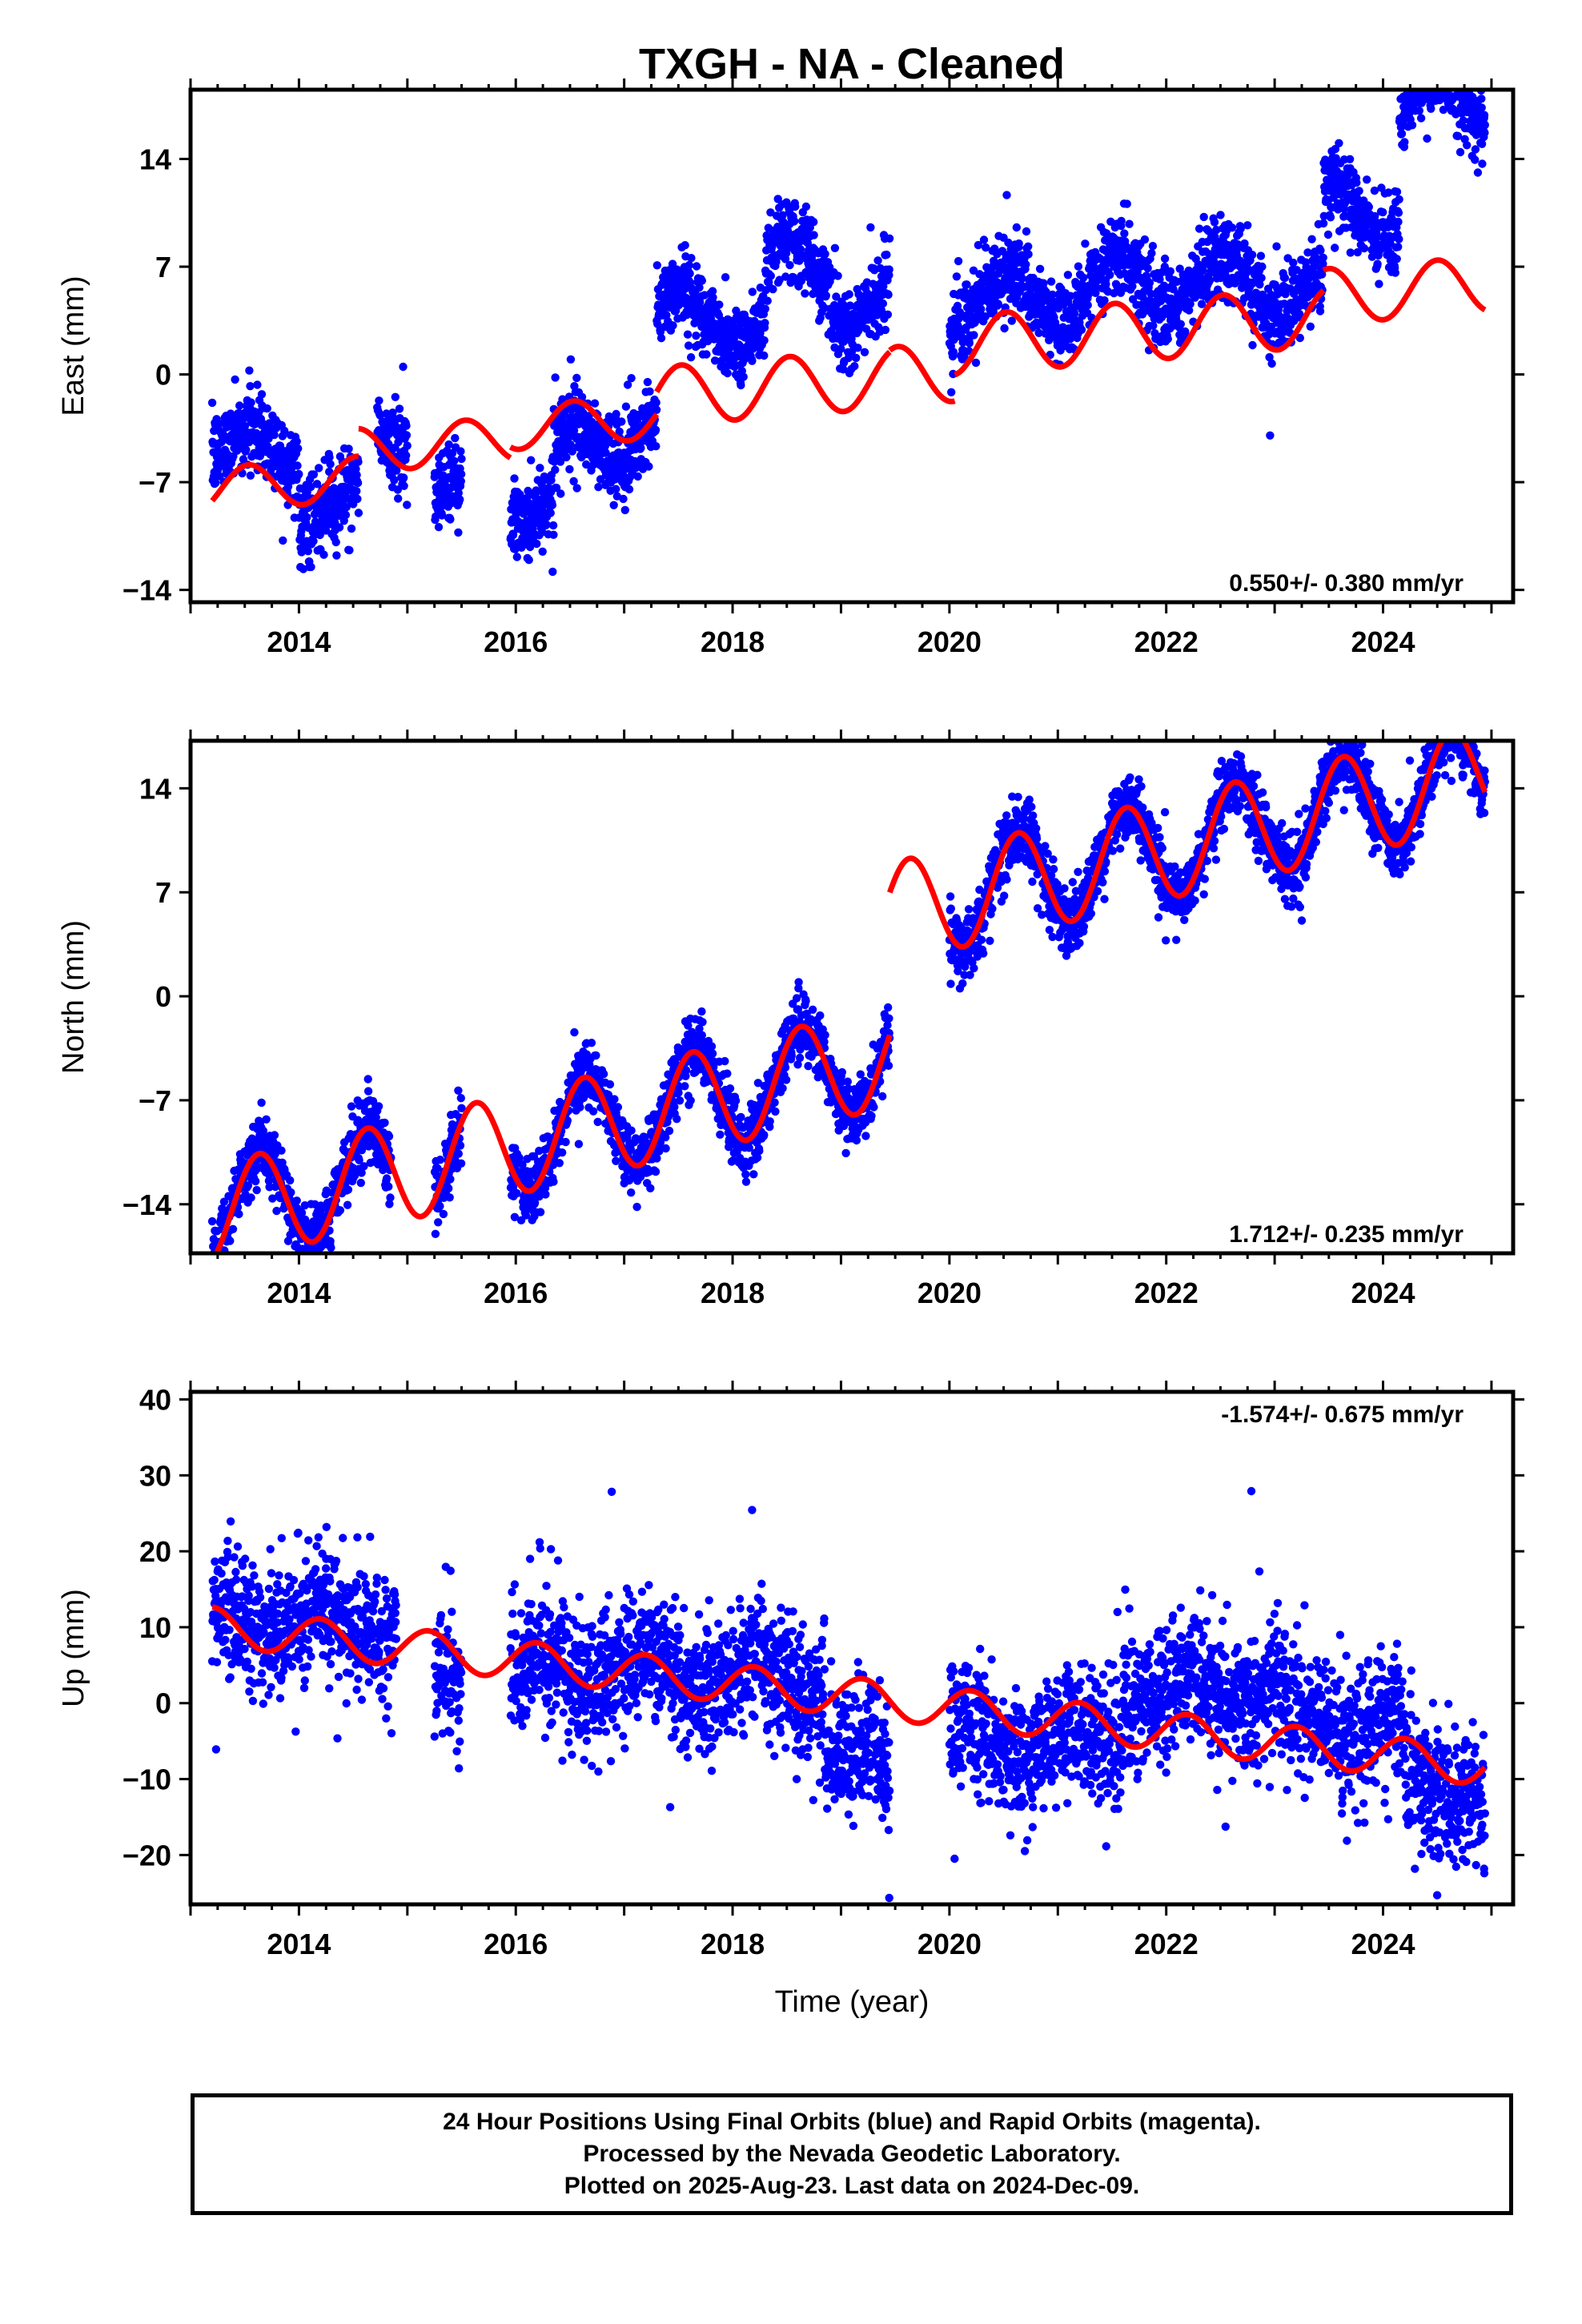 Image resolution: width=1582 pixels, height=2324 pixels. What do you see at coordinates (146, 590) in the screenshot?
I see `east-y-tick-label: −14` at bounding box center [146, 590].